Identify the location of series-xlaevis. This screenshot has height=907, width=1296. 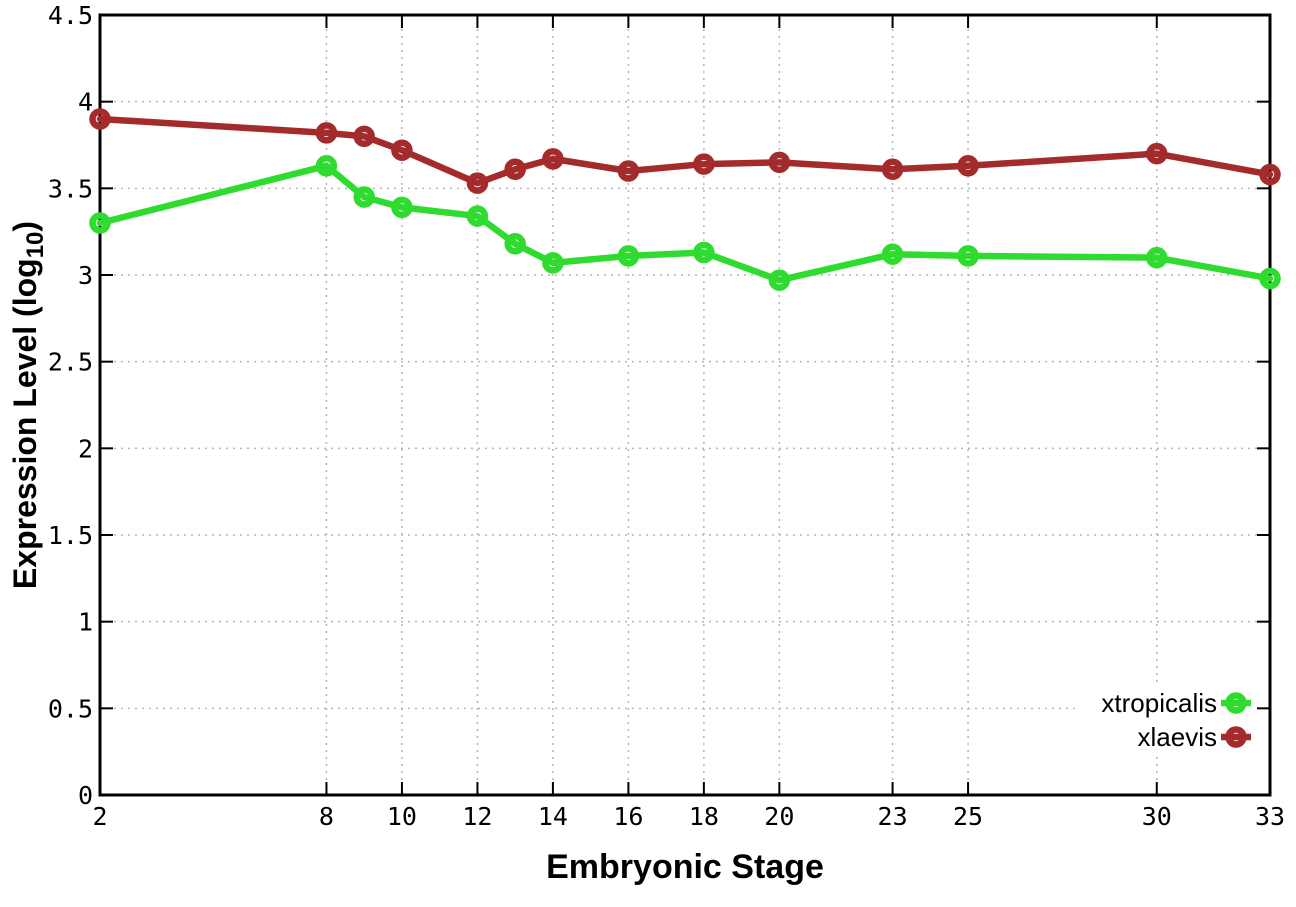
(685, 151).